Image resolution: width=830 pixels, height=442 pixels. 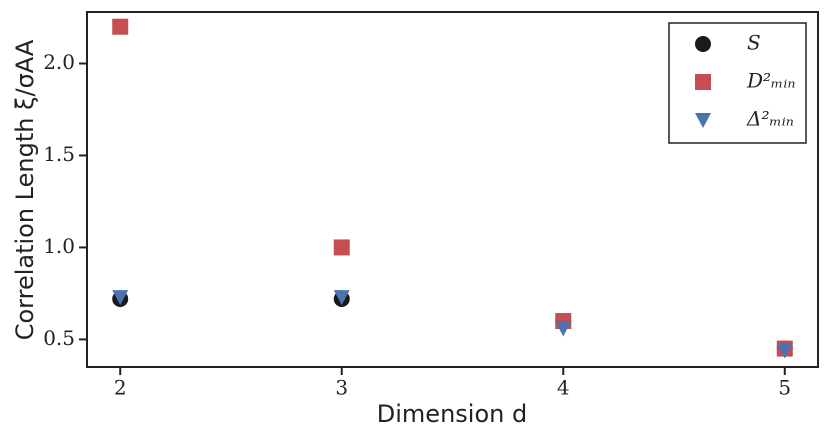 What do you see at coordinates (452, 414) in the screenshot?
I see `x-axis-label: Dimension d` at bounding box center [452, 414].